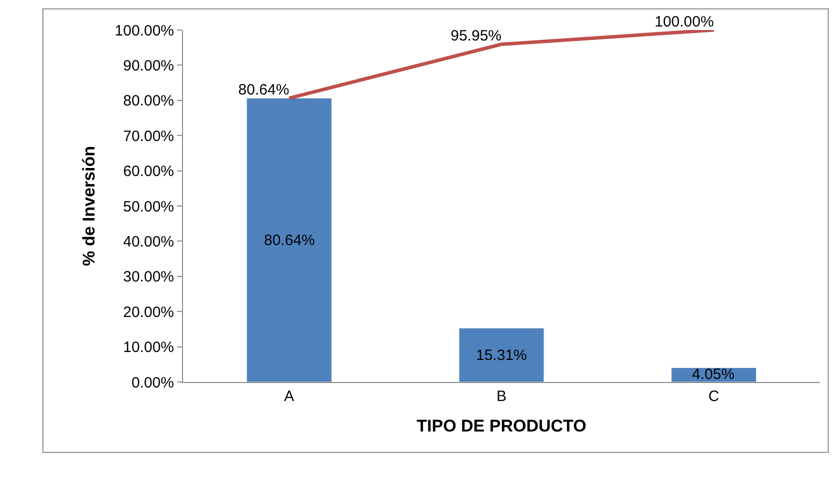 The width and height of the screenshot is (832, 501). What do you see at coordinates (501, 396) in the screenshot?
I see `x-tick-label: B` at bounding box center [501, 396].